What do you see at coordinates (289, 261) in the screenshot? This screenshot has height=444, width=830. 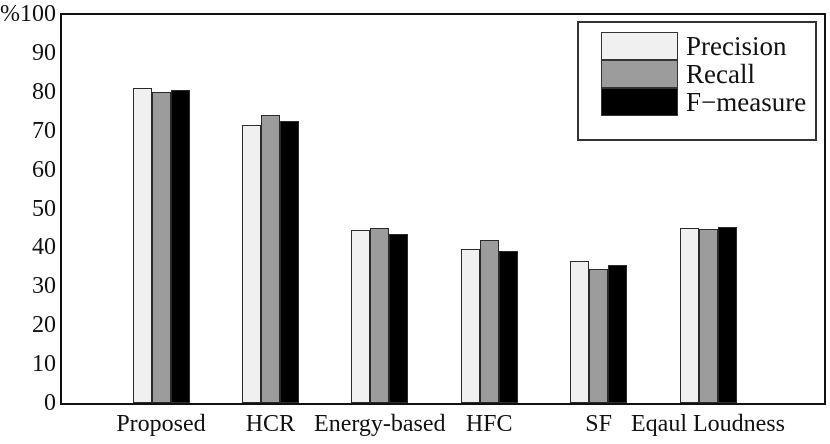 I see `bar-f-measure-hcr` at bounding box center [289, 261].